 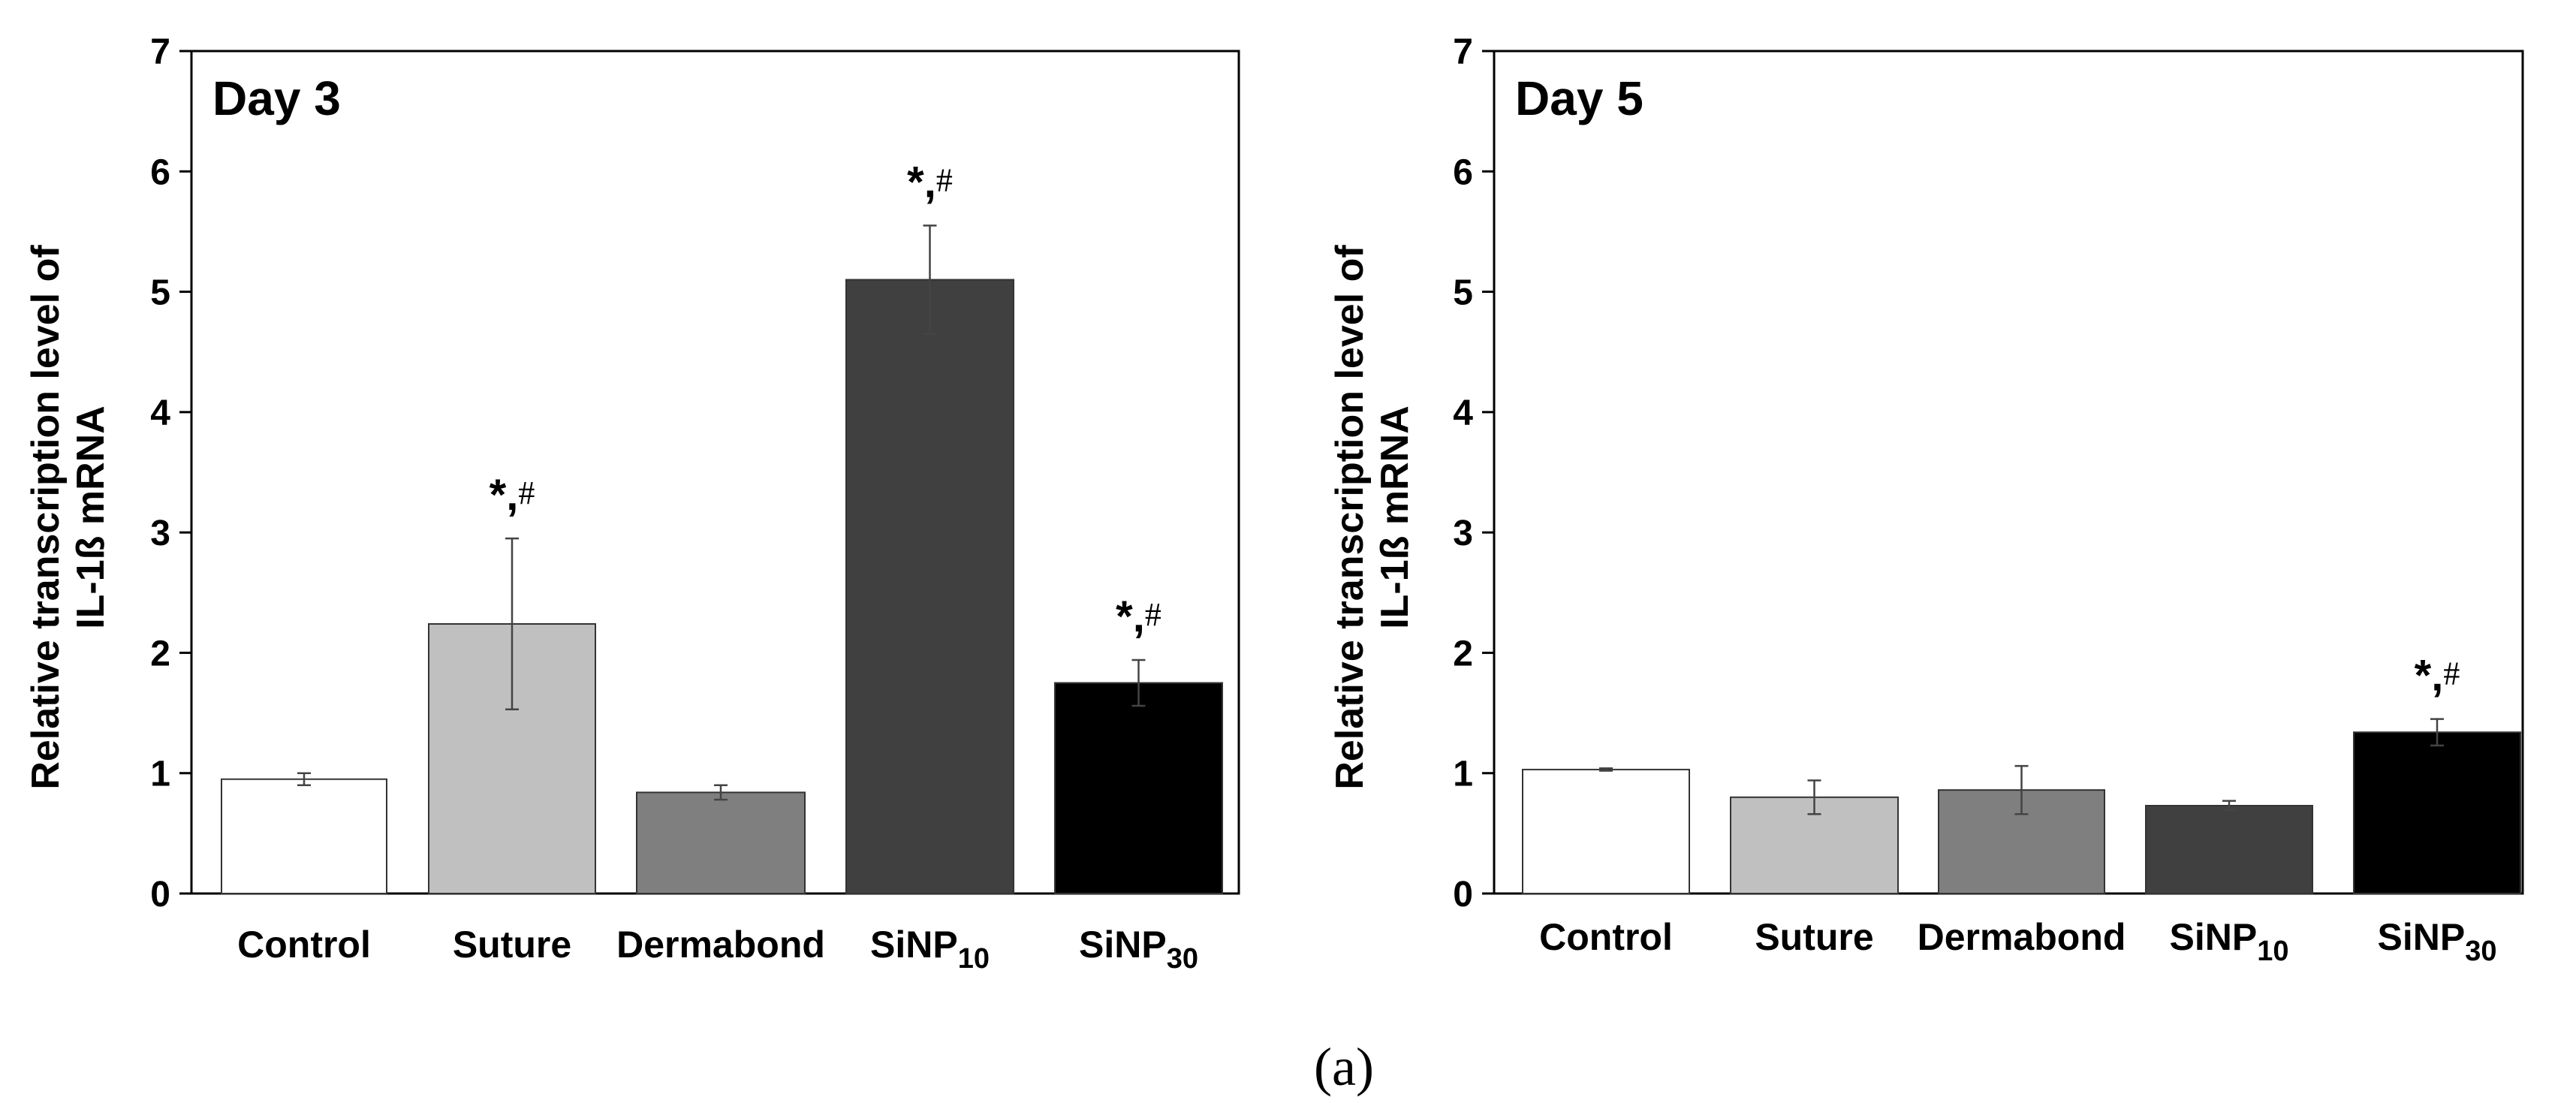 What do you see at coordinates (1579, 98) in the screenshot?
I see `day5-panel-title: Day 5` at bounding box center [1579, 98].